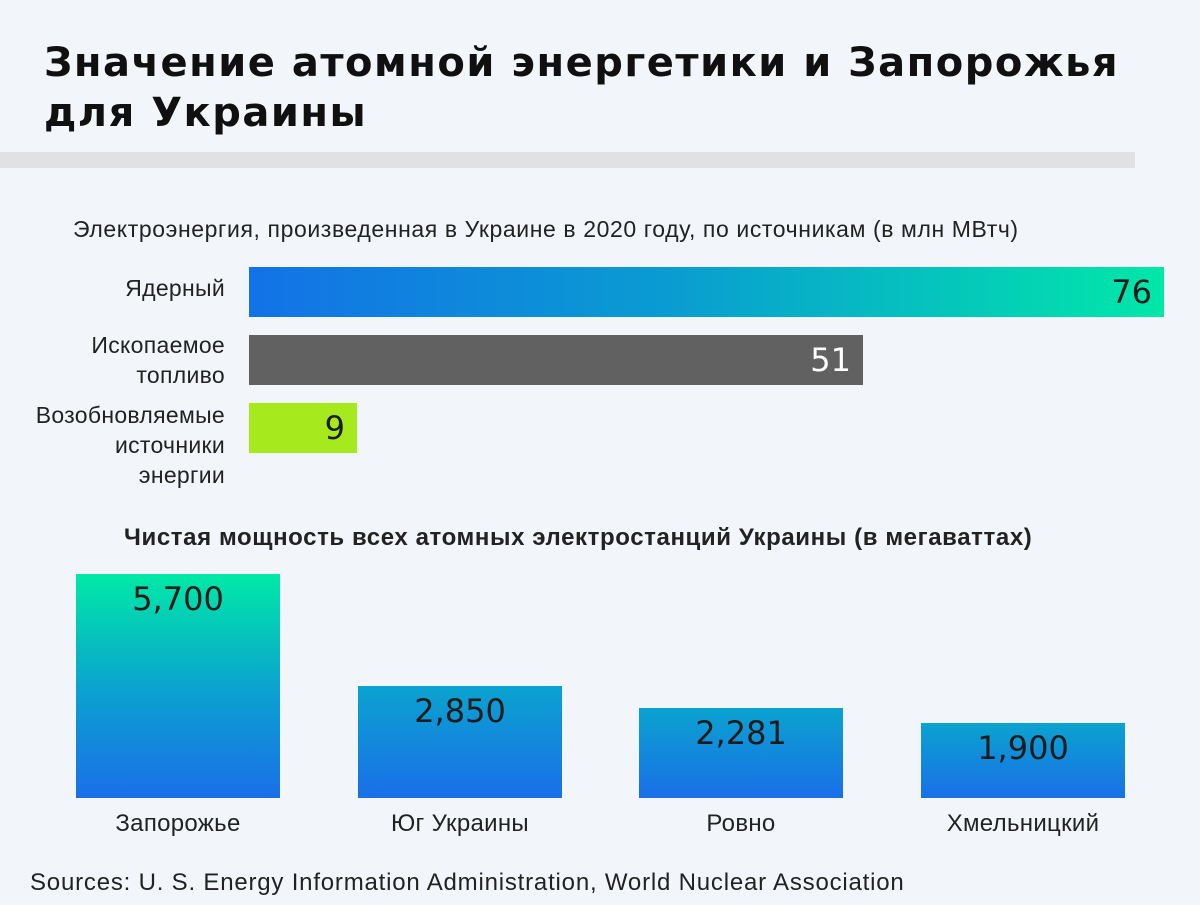 The width and height of the screenshot is (1200, 905). Describe the element at coordinates (1023, 823) in the screenshot. I see `category-label: Хмельницкий` at that location.